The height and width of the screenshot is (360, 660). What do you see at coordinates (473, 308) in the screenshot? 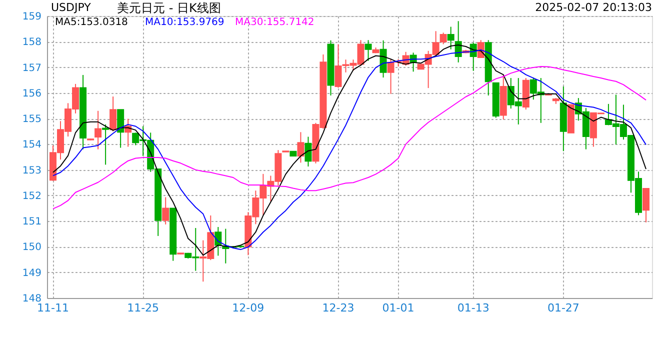
I see `x-tick-label: 01-13` at bounding box center [473, 308].